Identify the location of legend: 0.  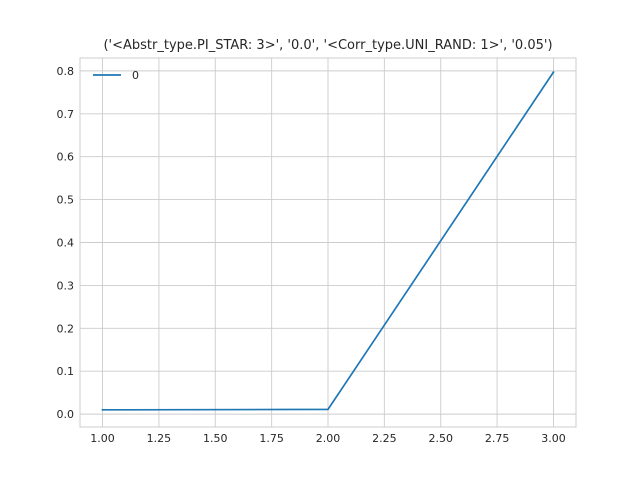
(116, 75).